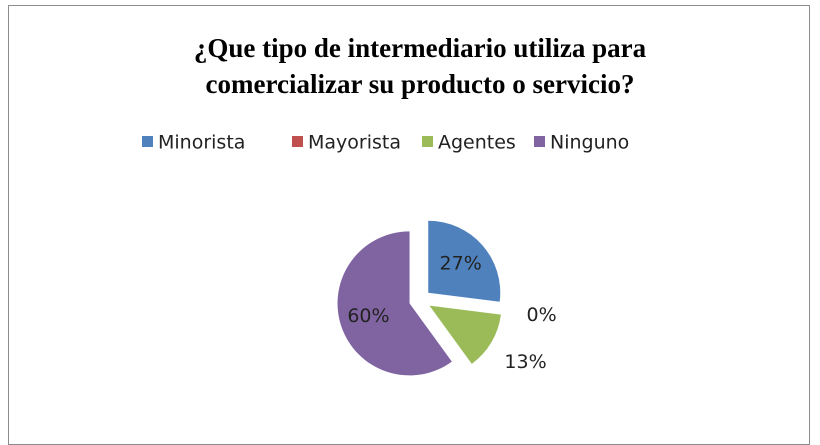 This screenshot has width=820, height=445. Describe the element at coordinates (525, 362) in the screenshot. I see `data-label: 13%` at that location.